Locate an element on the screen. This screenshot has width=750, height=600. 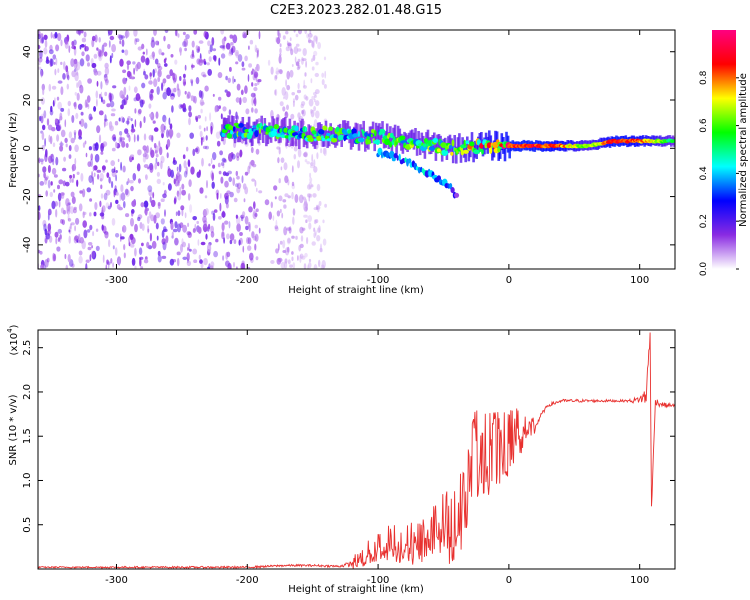
y-tick-label: -40 is located at coordinates (27, 245).